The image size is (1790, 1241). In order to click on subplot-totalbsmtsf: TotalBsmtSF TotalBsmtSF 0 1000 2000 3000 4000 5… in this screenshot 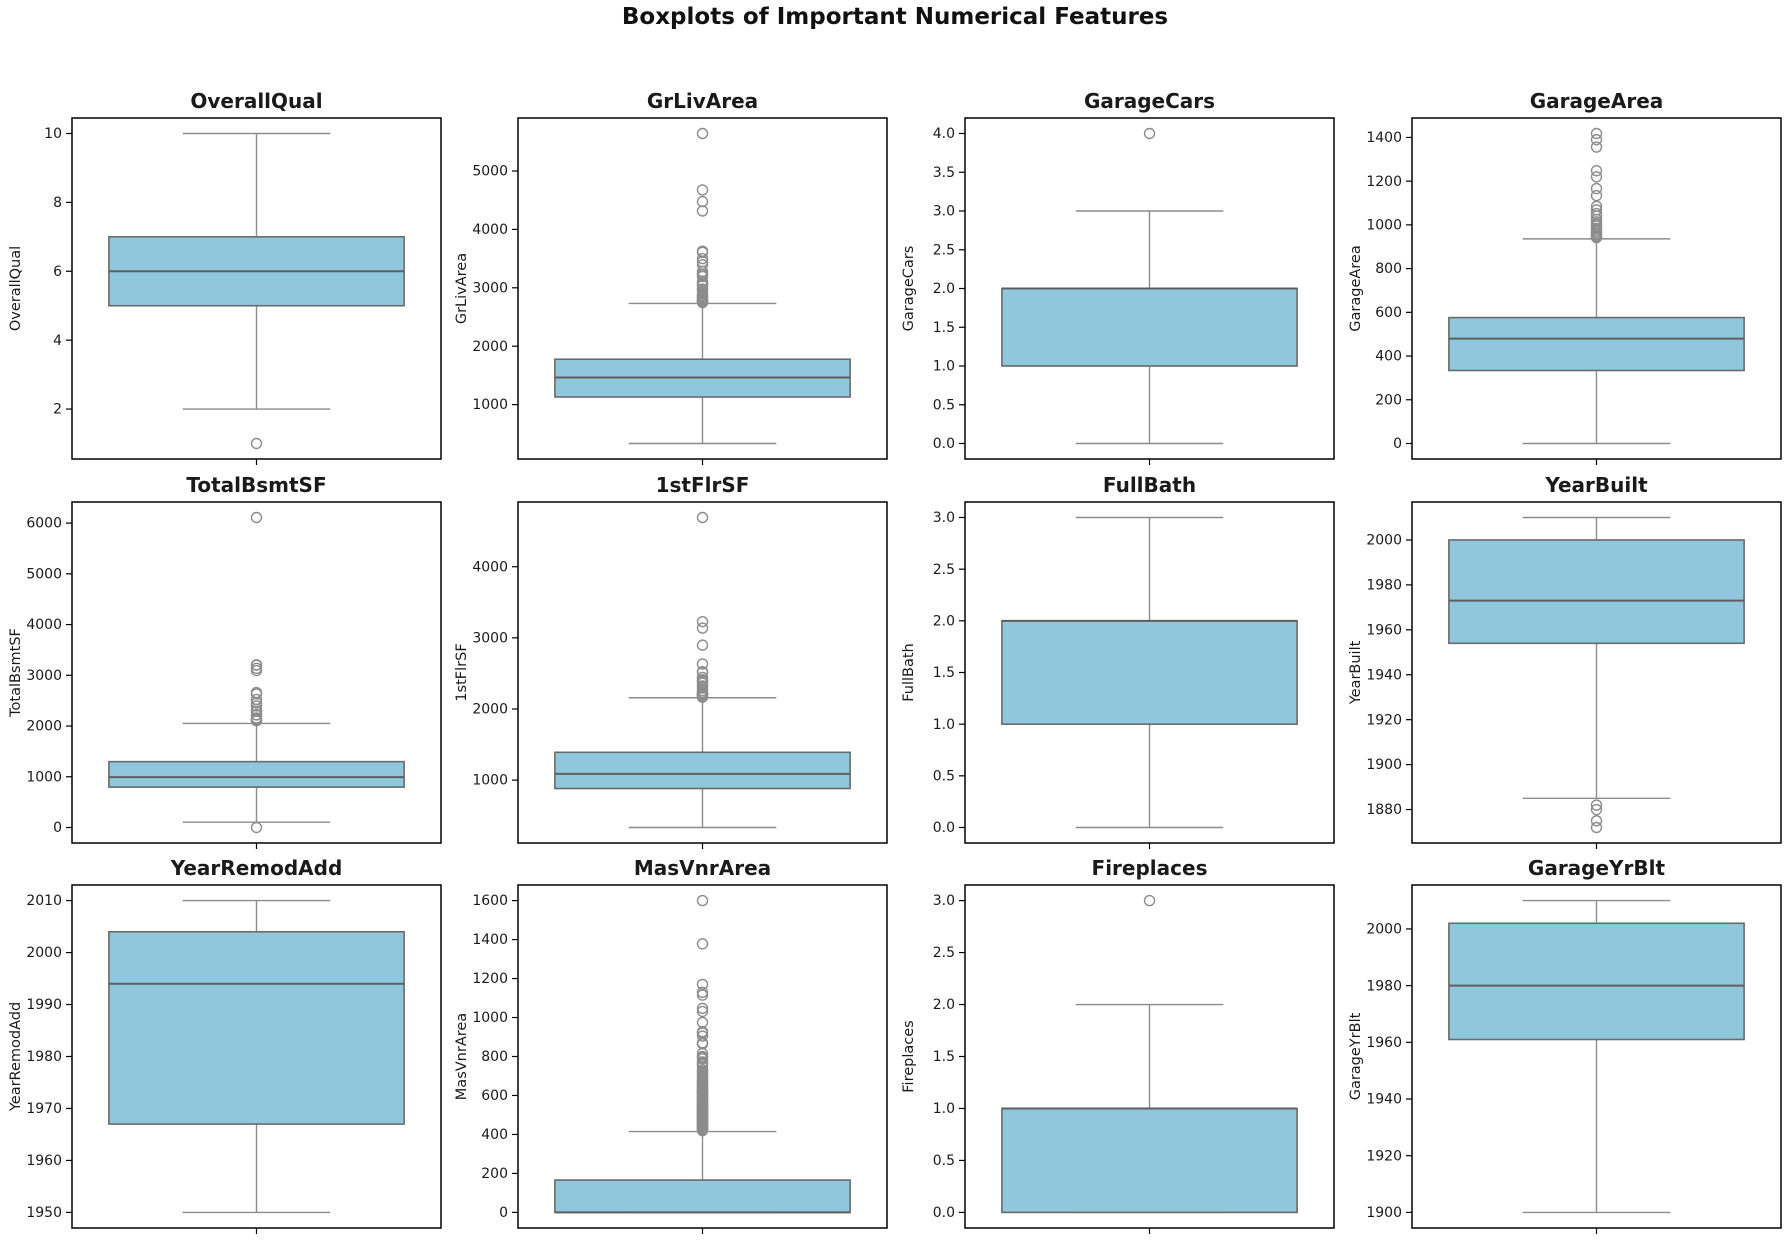, I will do `click(225, 661)`.